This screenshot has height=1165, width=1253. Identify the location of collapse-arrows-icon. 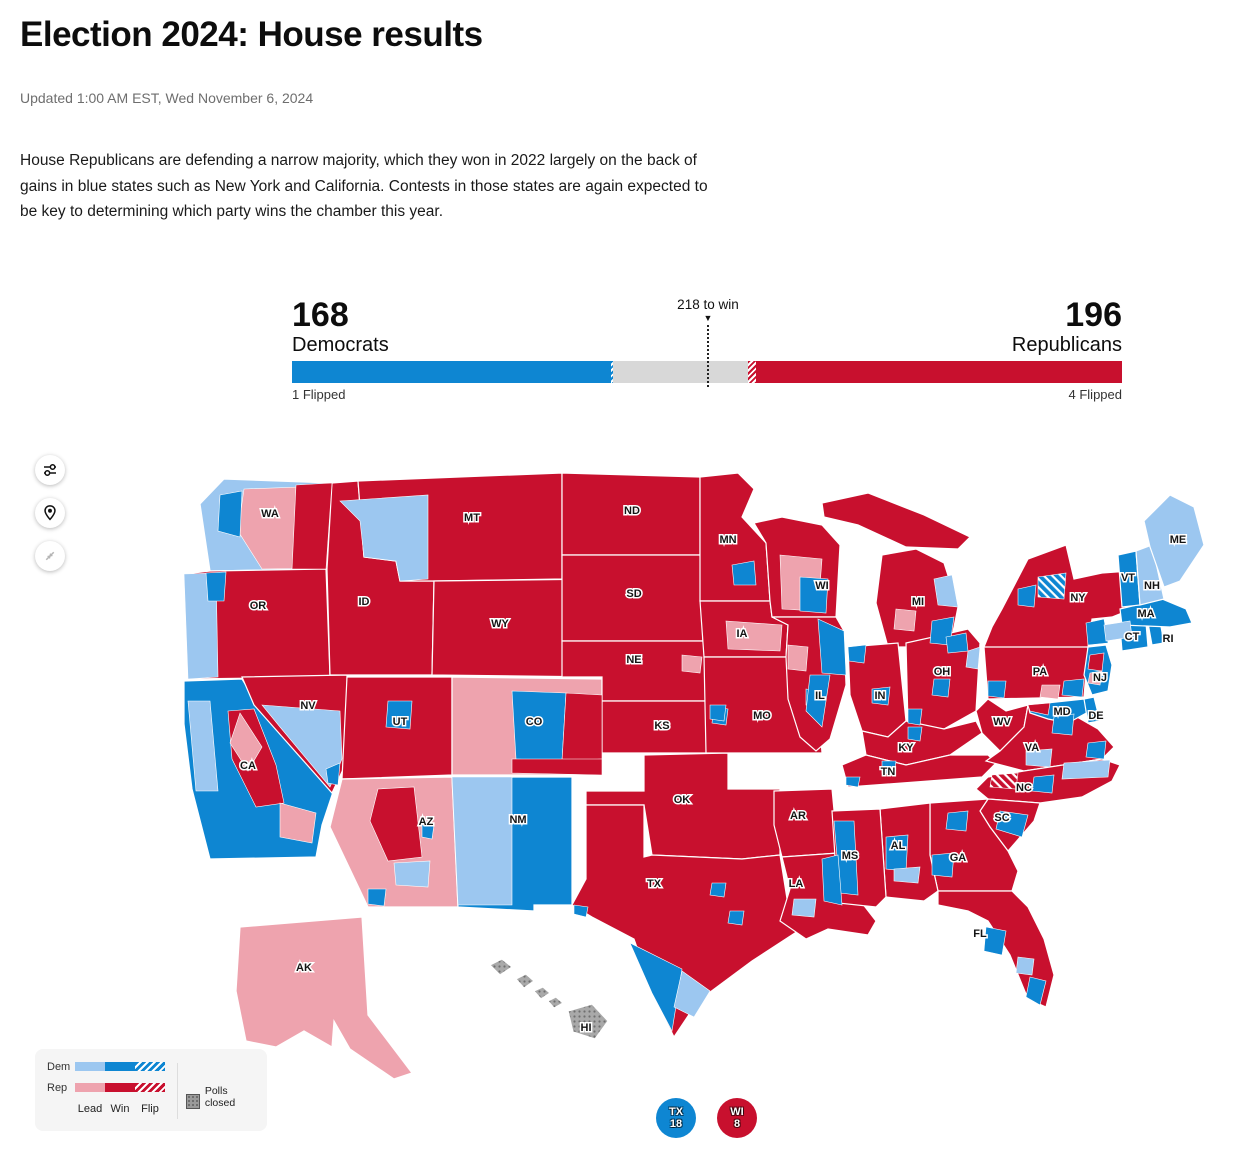
(50, 555).